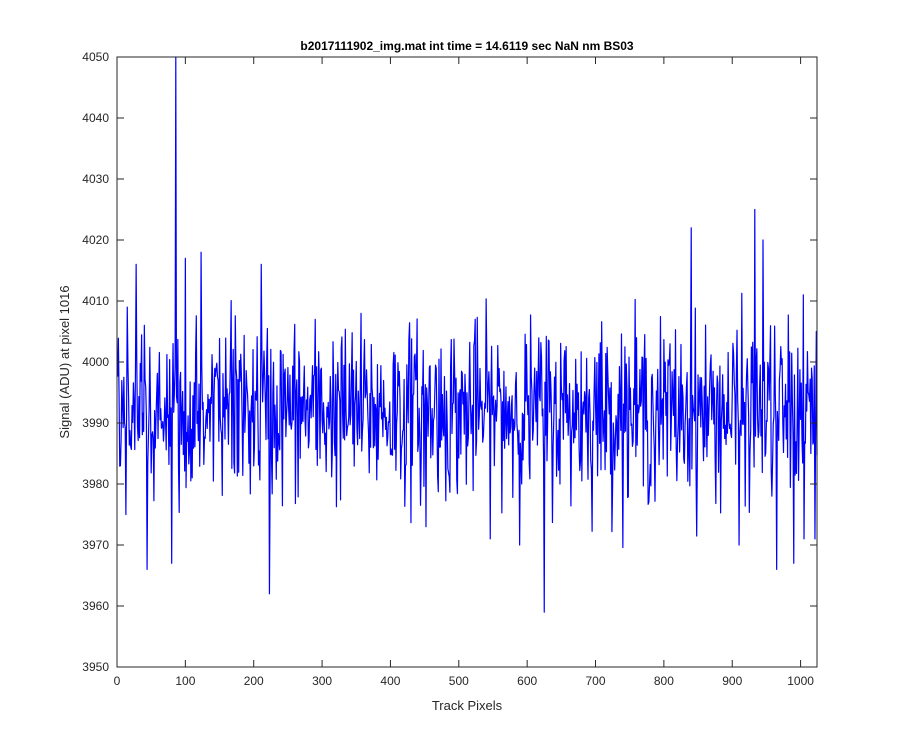  Describe the element at coordinates (95, 240) in the screenshot. I see `y-tick-label: 4020` at that location.